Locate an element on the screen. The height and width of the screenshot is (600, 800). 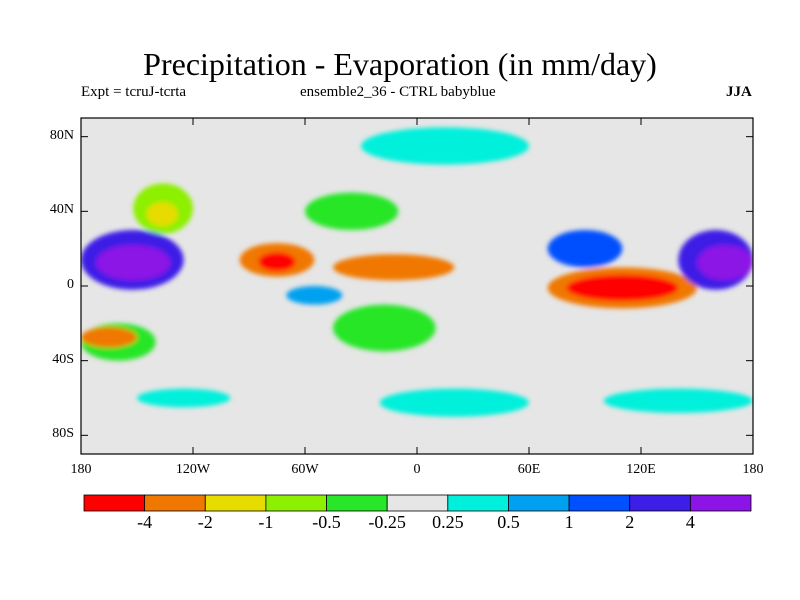
region-amazon-blue is located at coordinates (314, 295).